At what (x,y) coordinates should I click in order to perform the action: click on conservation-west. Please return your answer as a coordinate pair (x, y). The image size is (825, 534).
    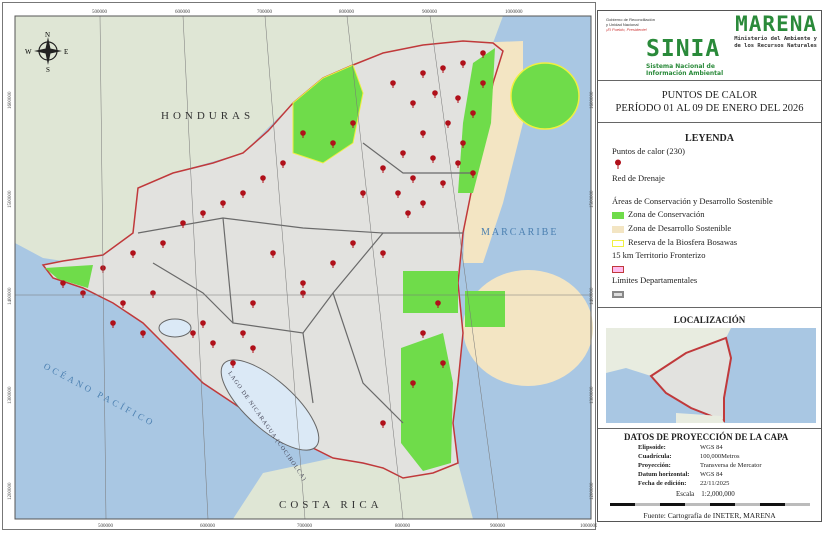
    Looking at the image, I should click on (69, 276).